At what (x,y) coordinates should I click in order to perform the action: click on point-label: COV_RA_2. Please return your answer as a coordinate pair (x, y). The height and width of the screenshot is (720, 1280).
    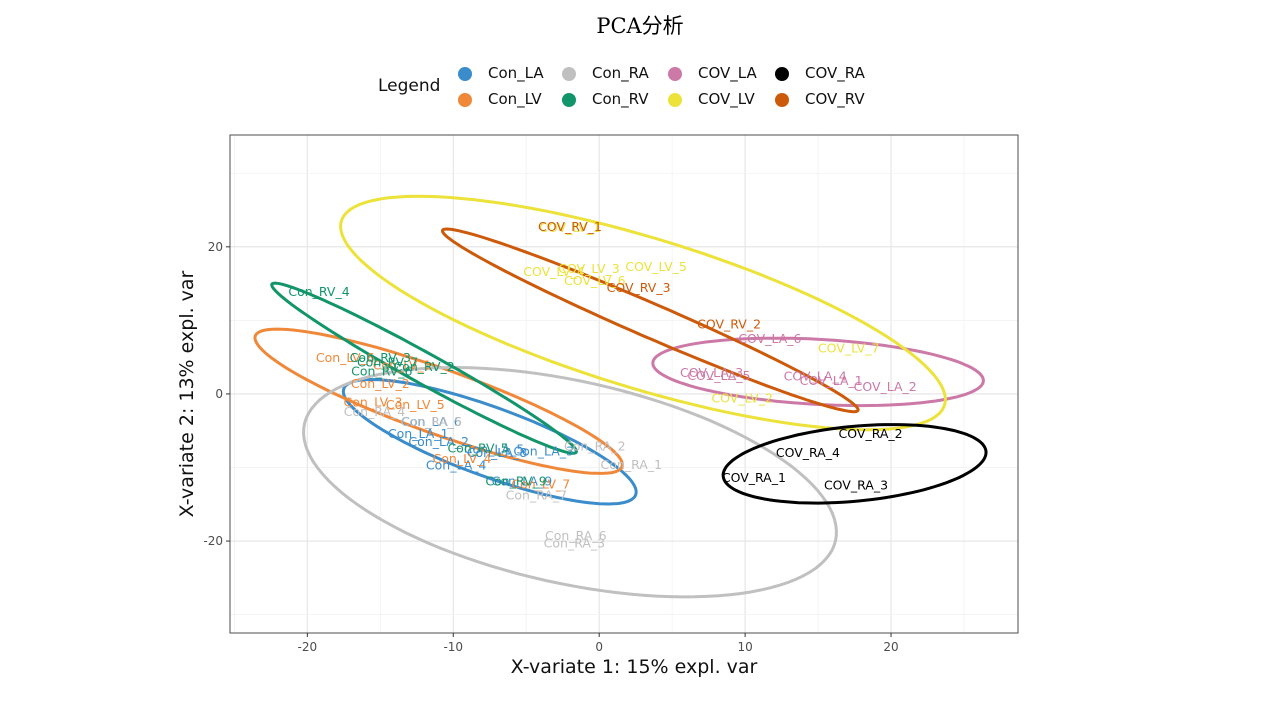
    Looking at the image, I should click on (871, 433).